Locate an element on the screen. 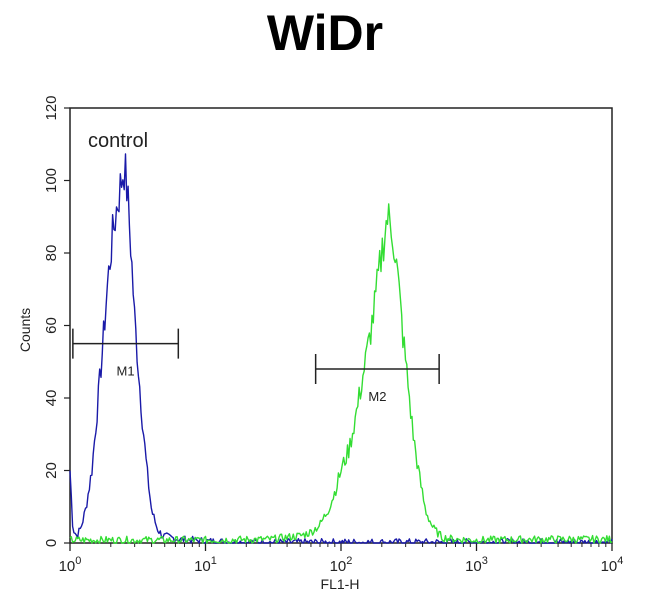 This screenshot has width=650, height=599. x-axis-label: FL1-H is located at coordinates (340, 584).